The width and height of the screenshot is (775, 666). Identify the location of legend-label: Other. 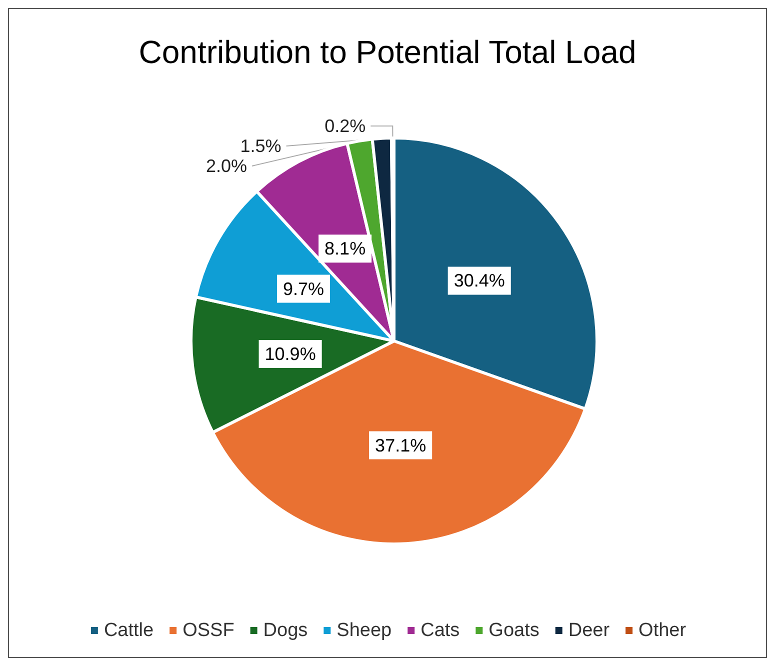
(662, 630).